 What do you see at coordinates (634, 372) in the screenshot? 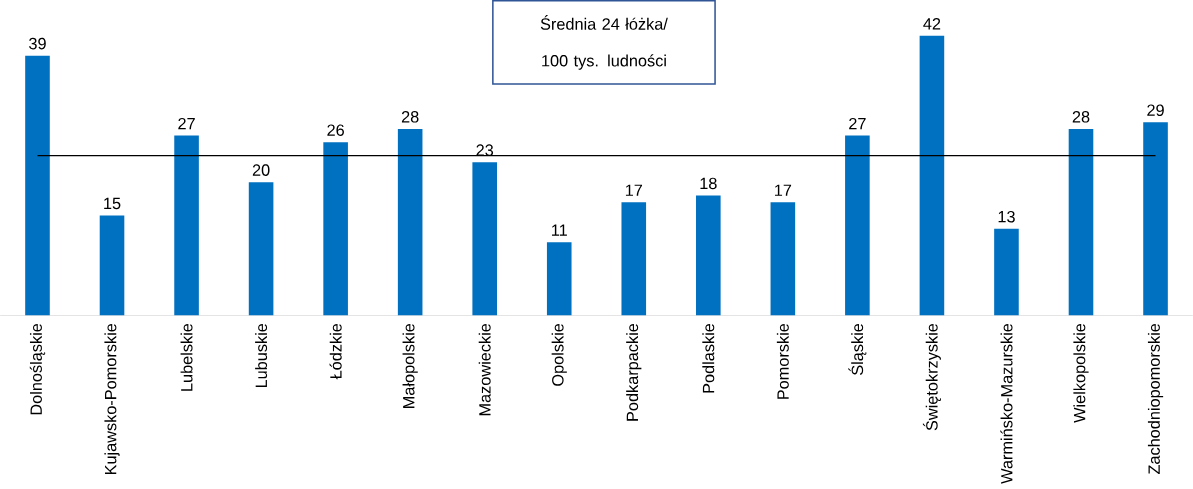
I see `x-tick-label: Podkarpackie` at bounding box center [634, 372].